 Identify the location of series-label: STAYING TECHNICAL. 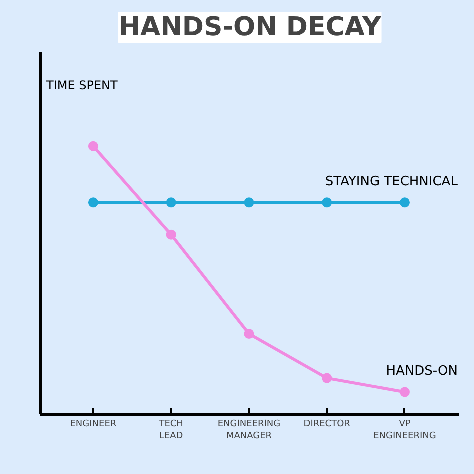
(392, 182).